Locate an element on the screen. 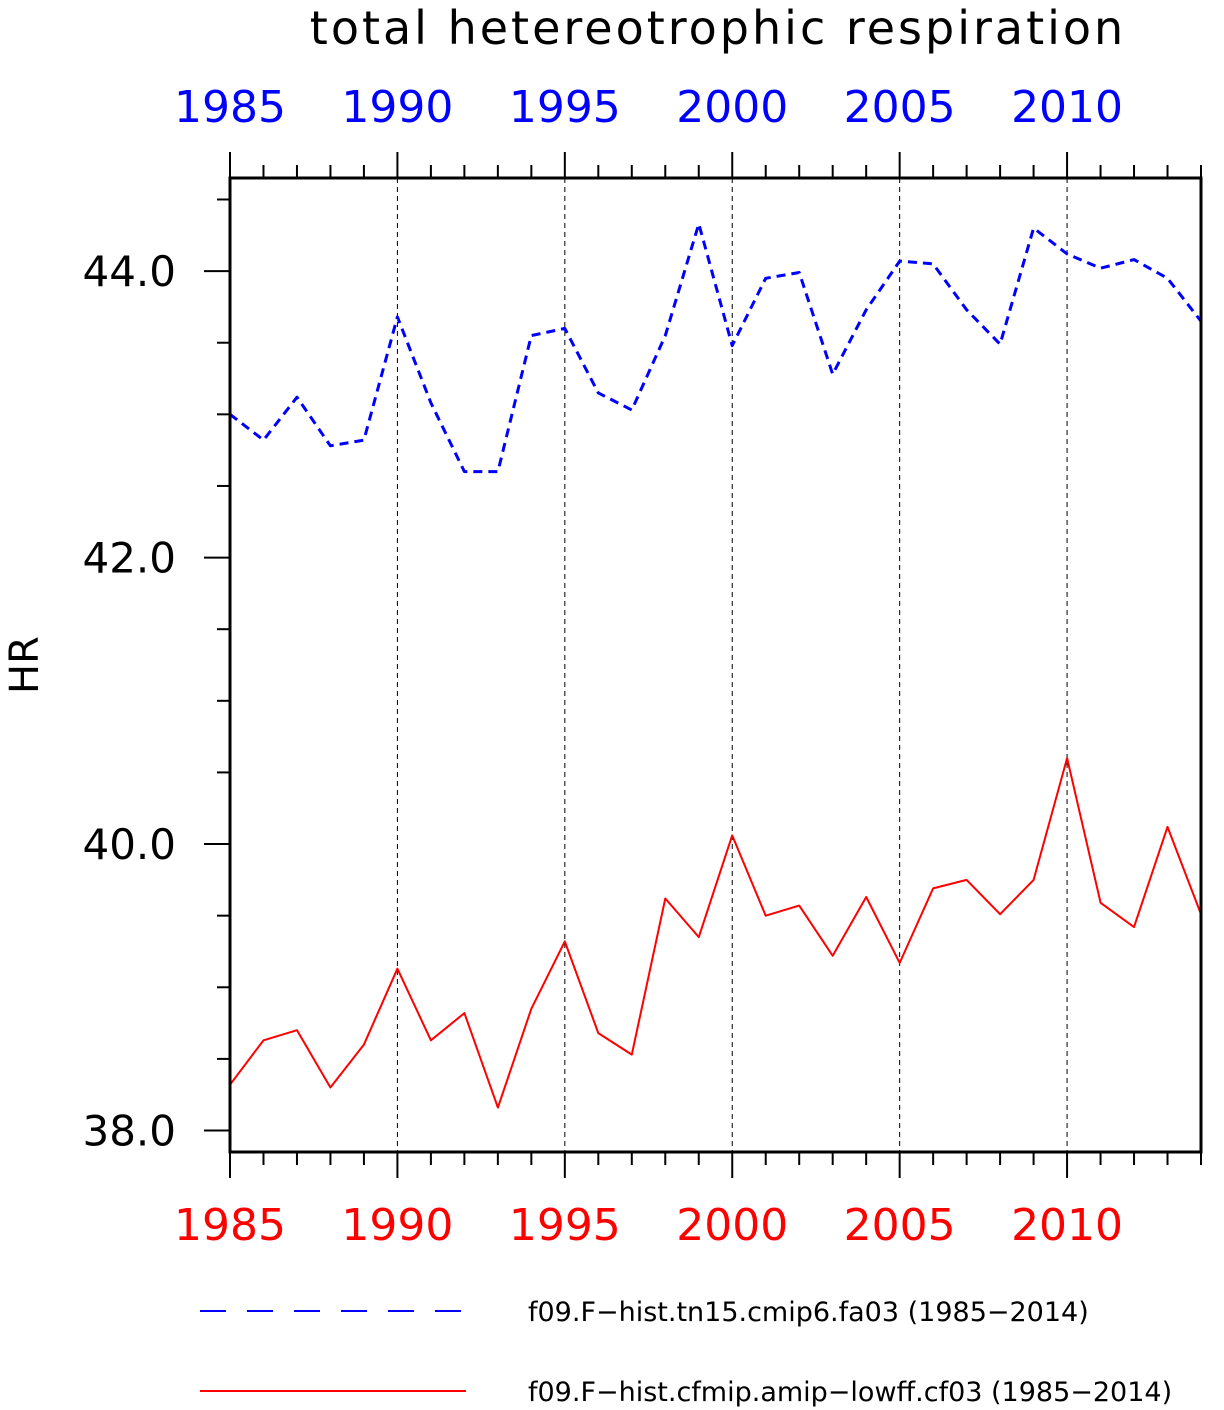 The height and width of the screenshot is (1410, 1224). legend-label: f09.F−hist.tn15.cmip6.fa03 (1985−2014) is located at coordinates (808, 1312).